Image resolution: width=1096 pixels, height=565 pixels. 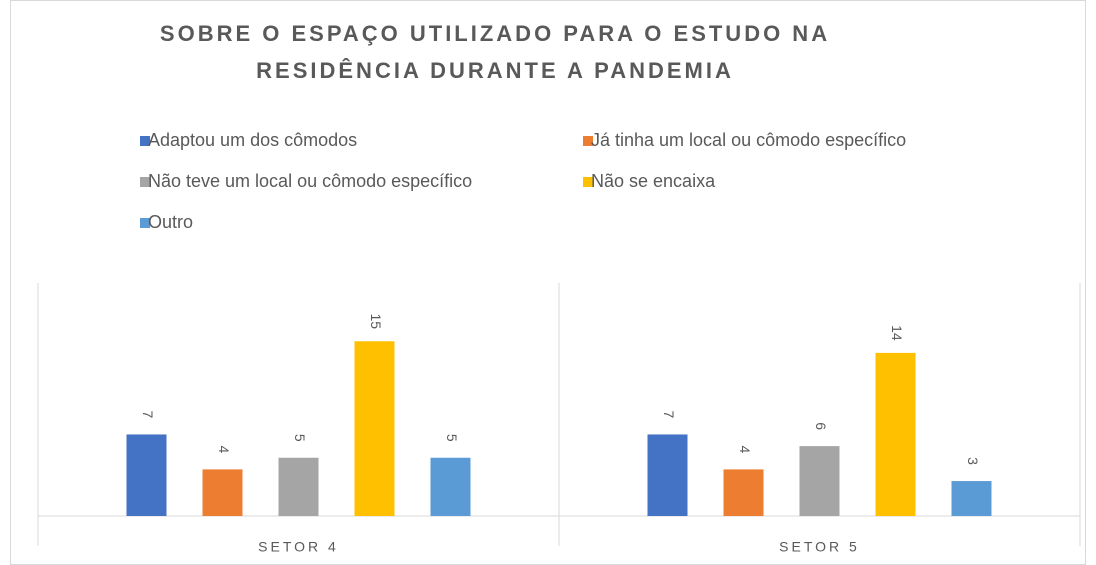 What do you see at coordinates (748, 140) in the screenshot?
I see `legend-label: Já tinha um local ou cômodo específico` at bounding box center [748, 140].